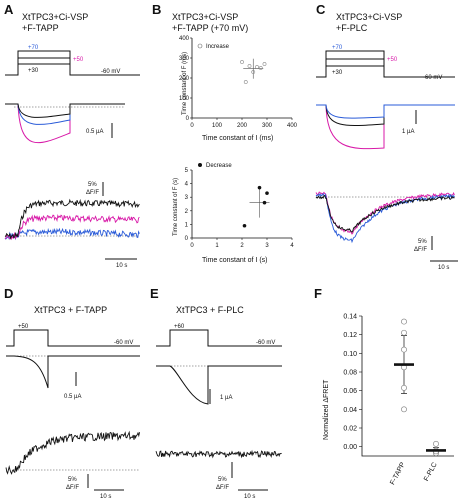 This screenshot has height=500, width=460. Describe the element at coordinates (385, 63) in the screenshot. I see `panel-c-protocol: +70 +50 +30 -60 mV` at that location.